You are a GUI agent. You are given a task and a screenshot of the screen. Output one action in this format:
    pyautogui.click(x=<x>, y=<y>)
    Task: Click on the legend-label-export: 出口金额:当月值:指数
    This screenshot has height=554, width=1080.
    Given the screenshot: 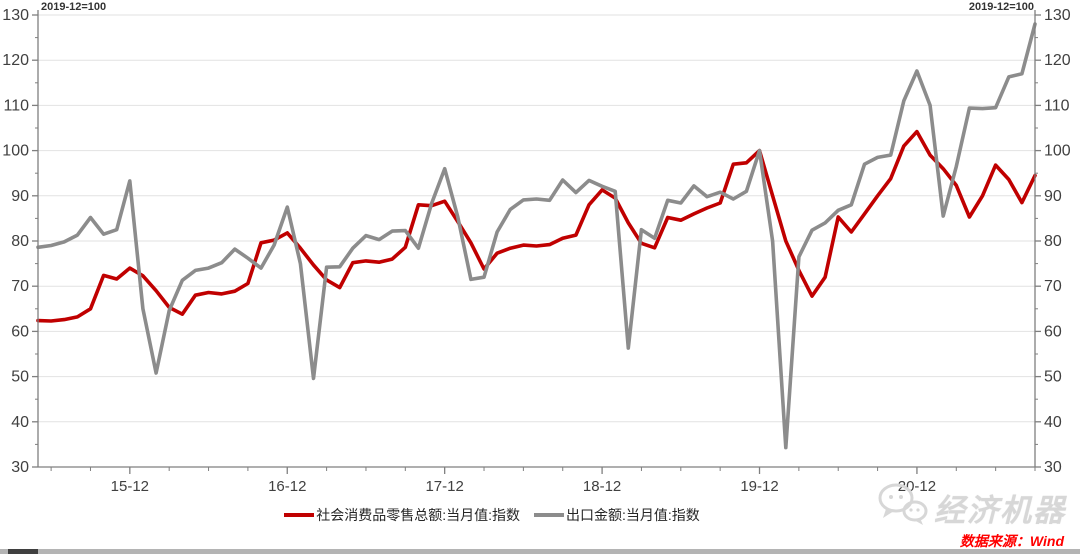 What is the action you would take?
    pyautogui.click(x=633, y=515)
    